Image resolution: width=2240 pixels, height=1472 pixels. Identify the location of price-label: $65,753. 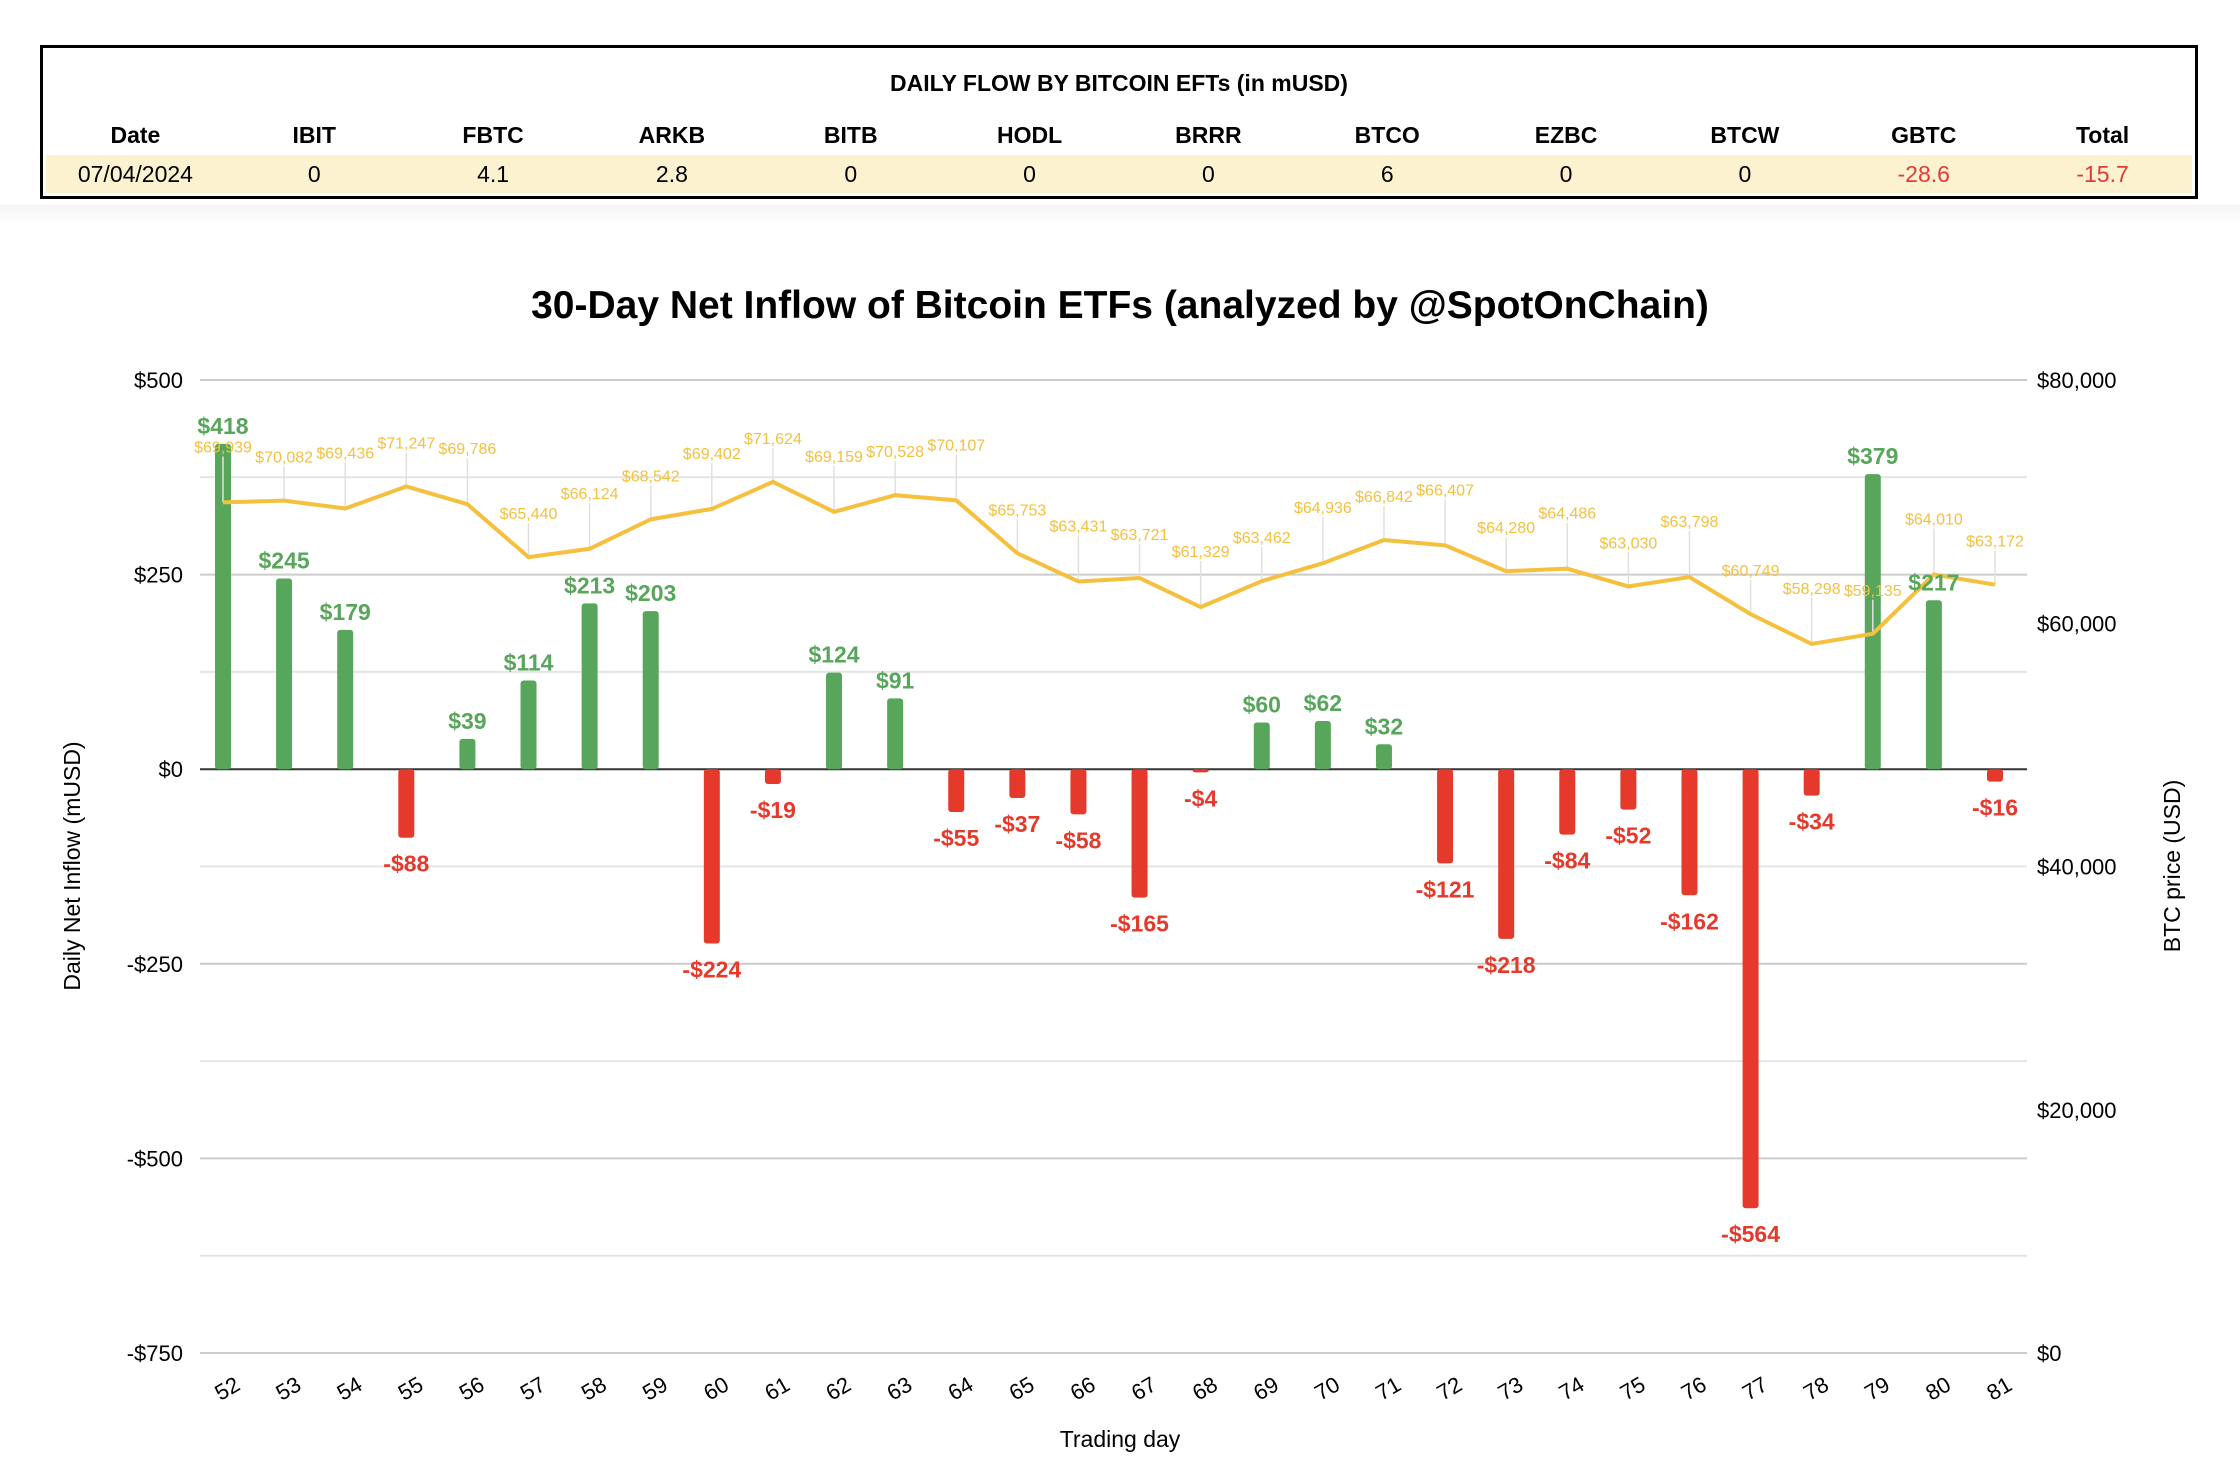
(1017, 510).